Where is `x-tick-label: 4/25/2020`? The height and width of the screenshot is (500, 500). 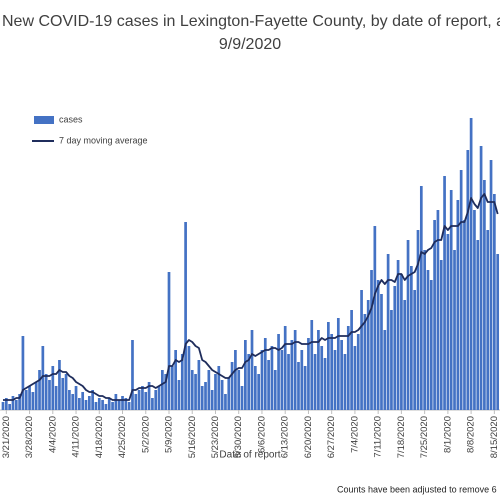 x-tick-label: 4/25/2020 is located at coordinates (122, 437).